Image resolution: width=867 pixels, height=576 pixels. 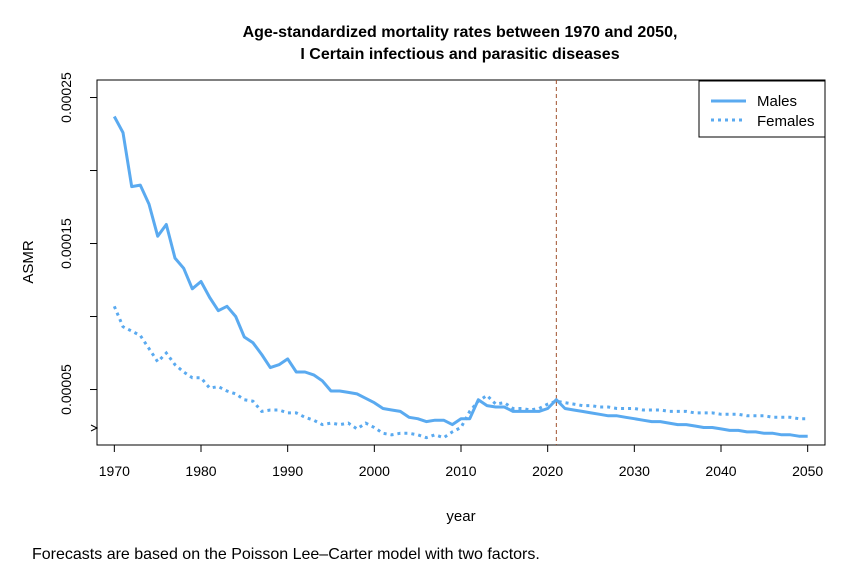 What do you see at coordinates (94, 428) in the screenshot?
I see `axis-break-mark` at bounding box center [94, 428].